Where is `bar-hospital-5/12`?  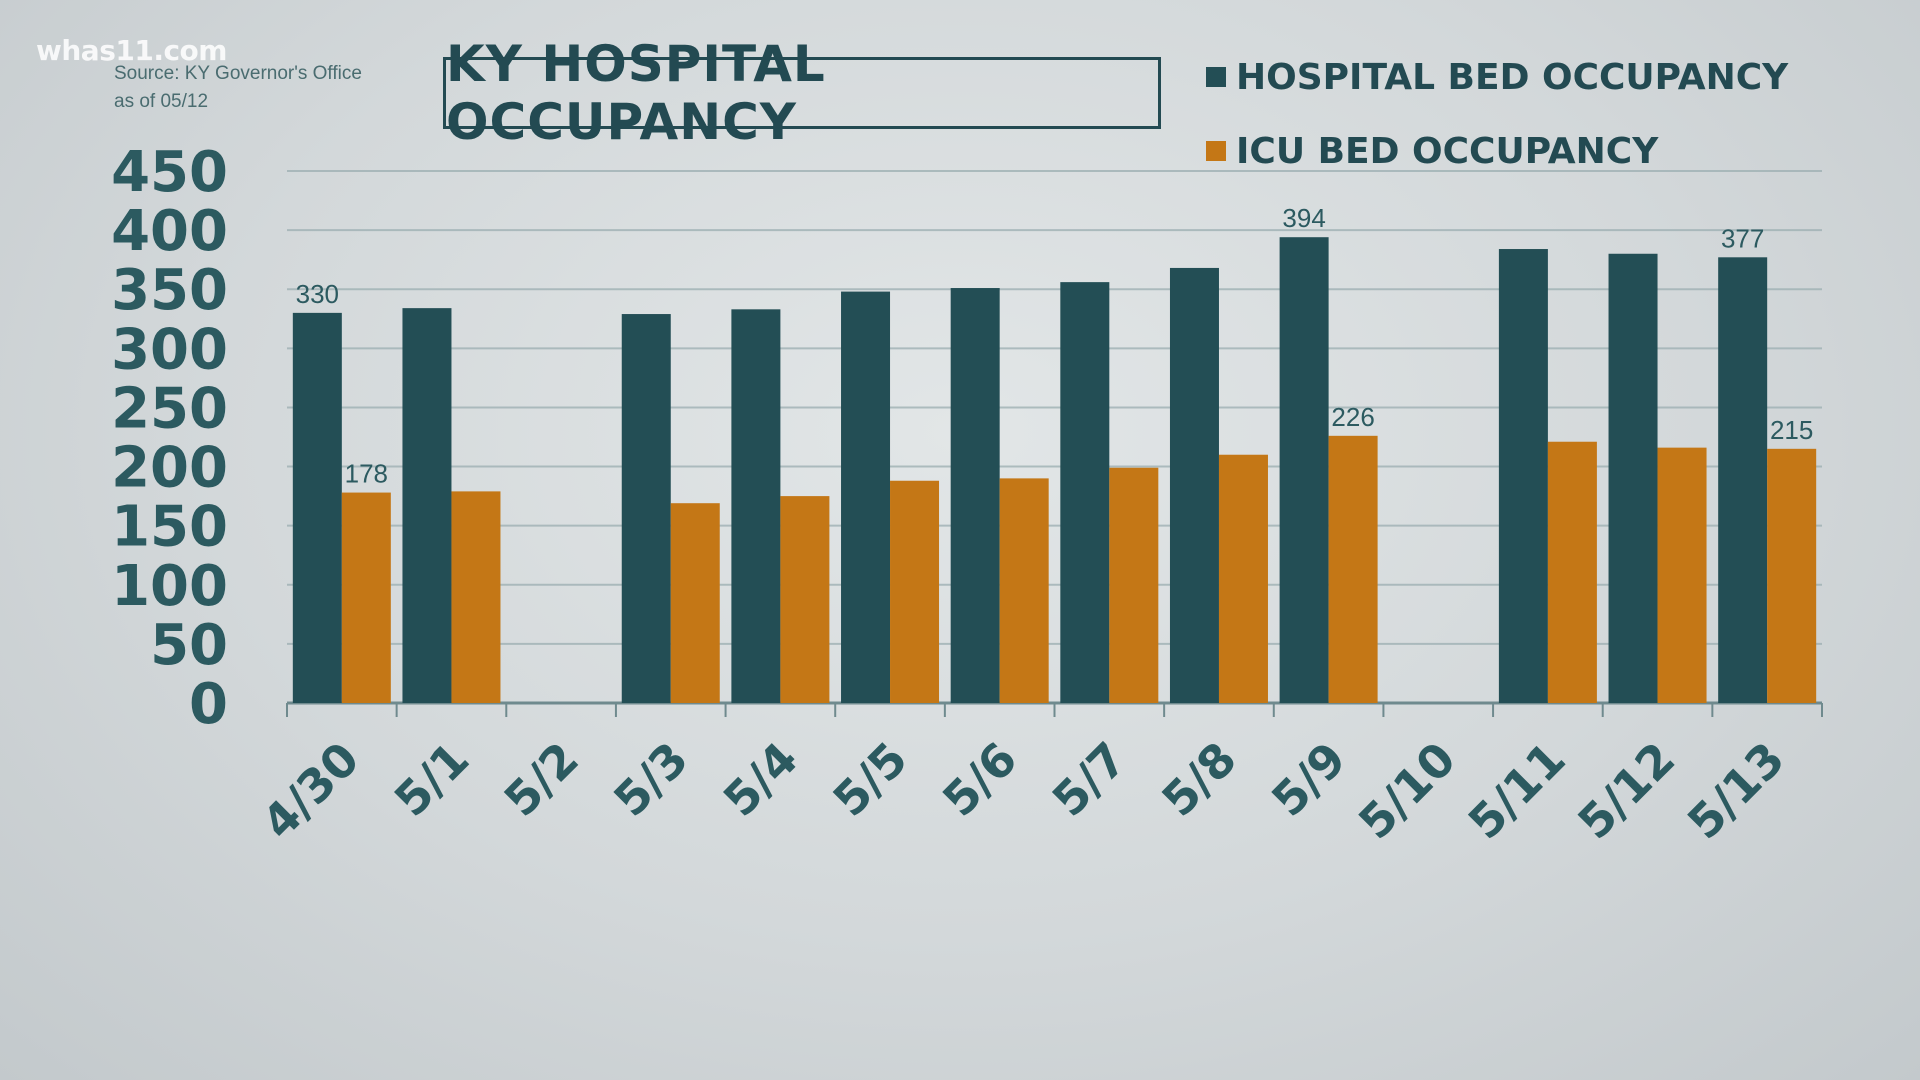 bar-hospital-5/12 is located at coordinates (1633, 478).